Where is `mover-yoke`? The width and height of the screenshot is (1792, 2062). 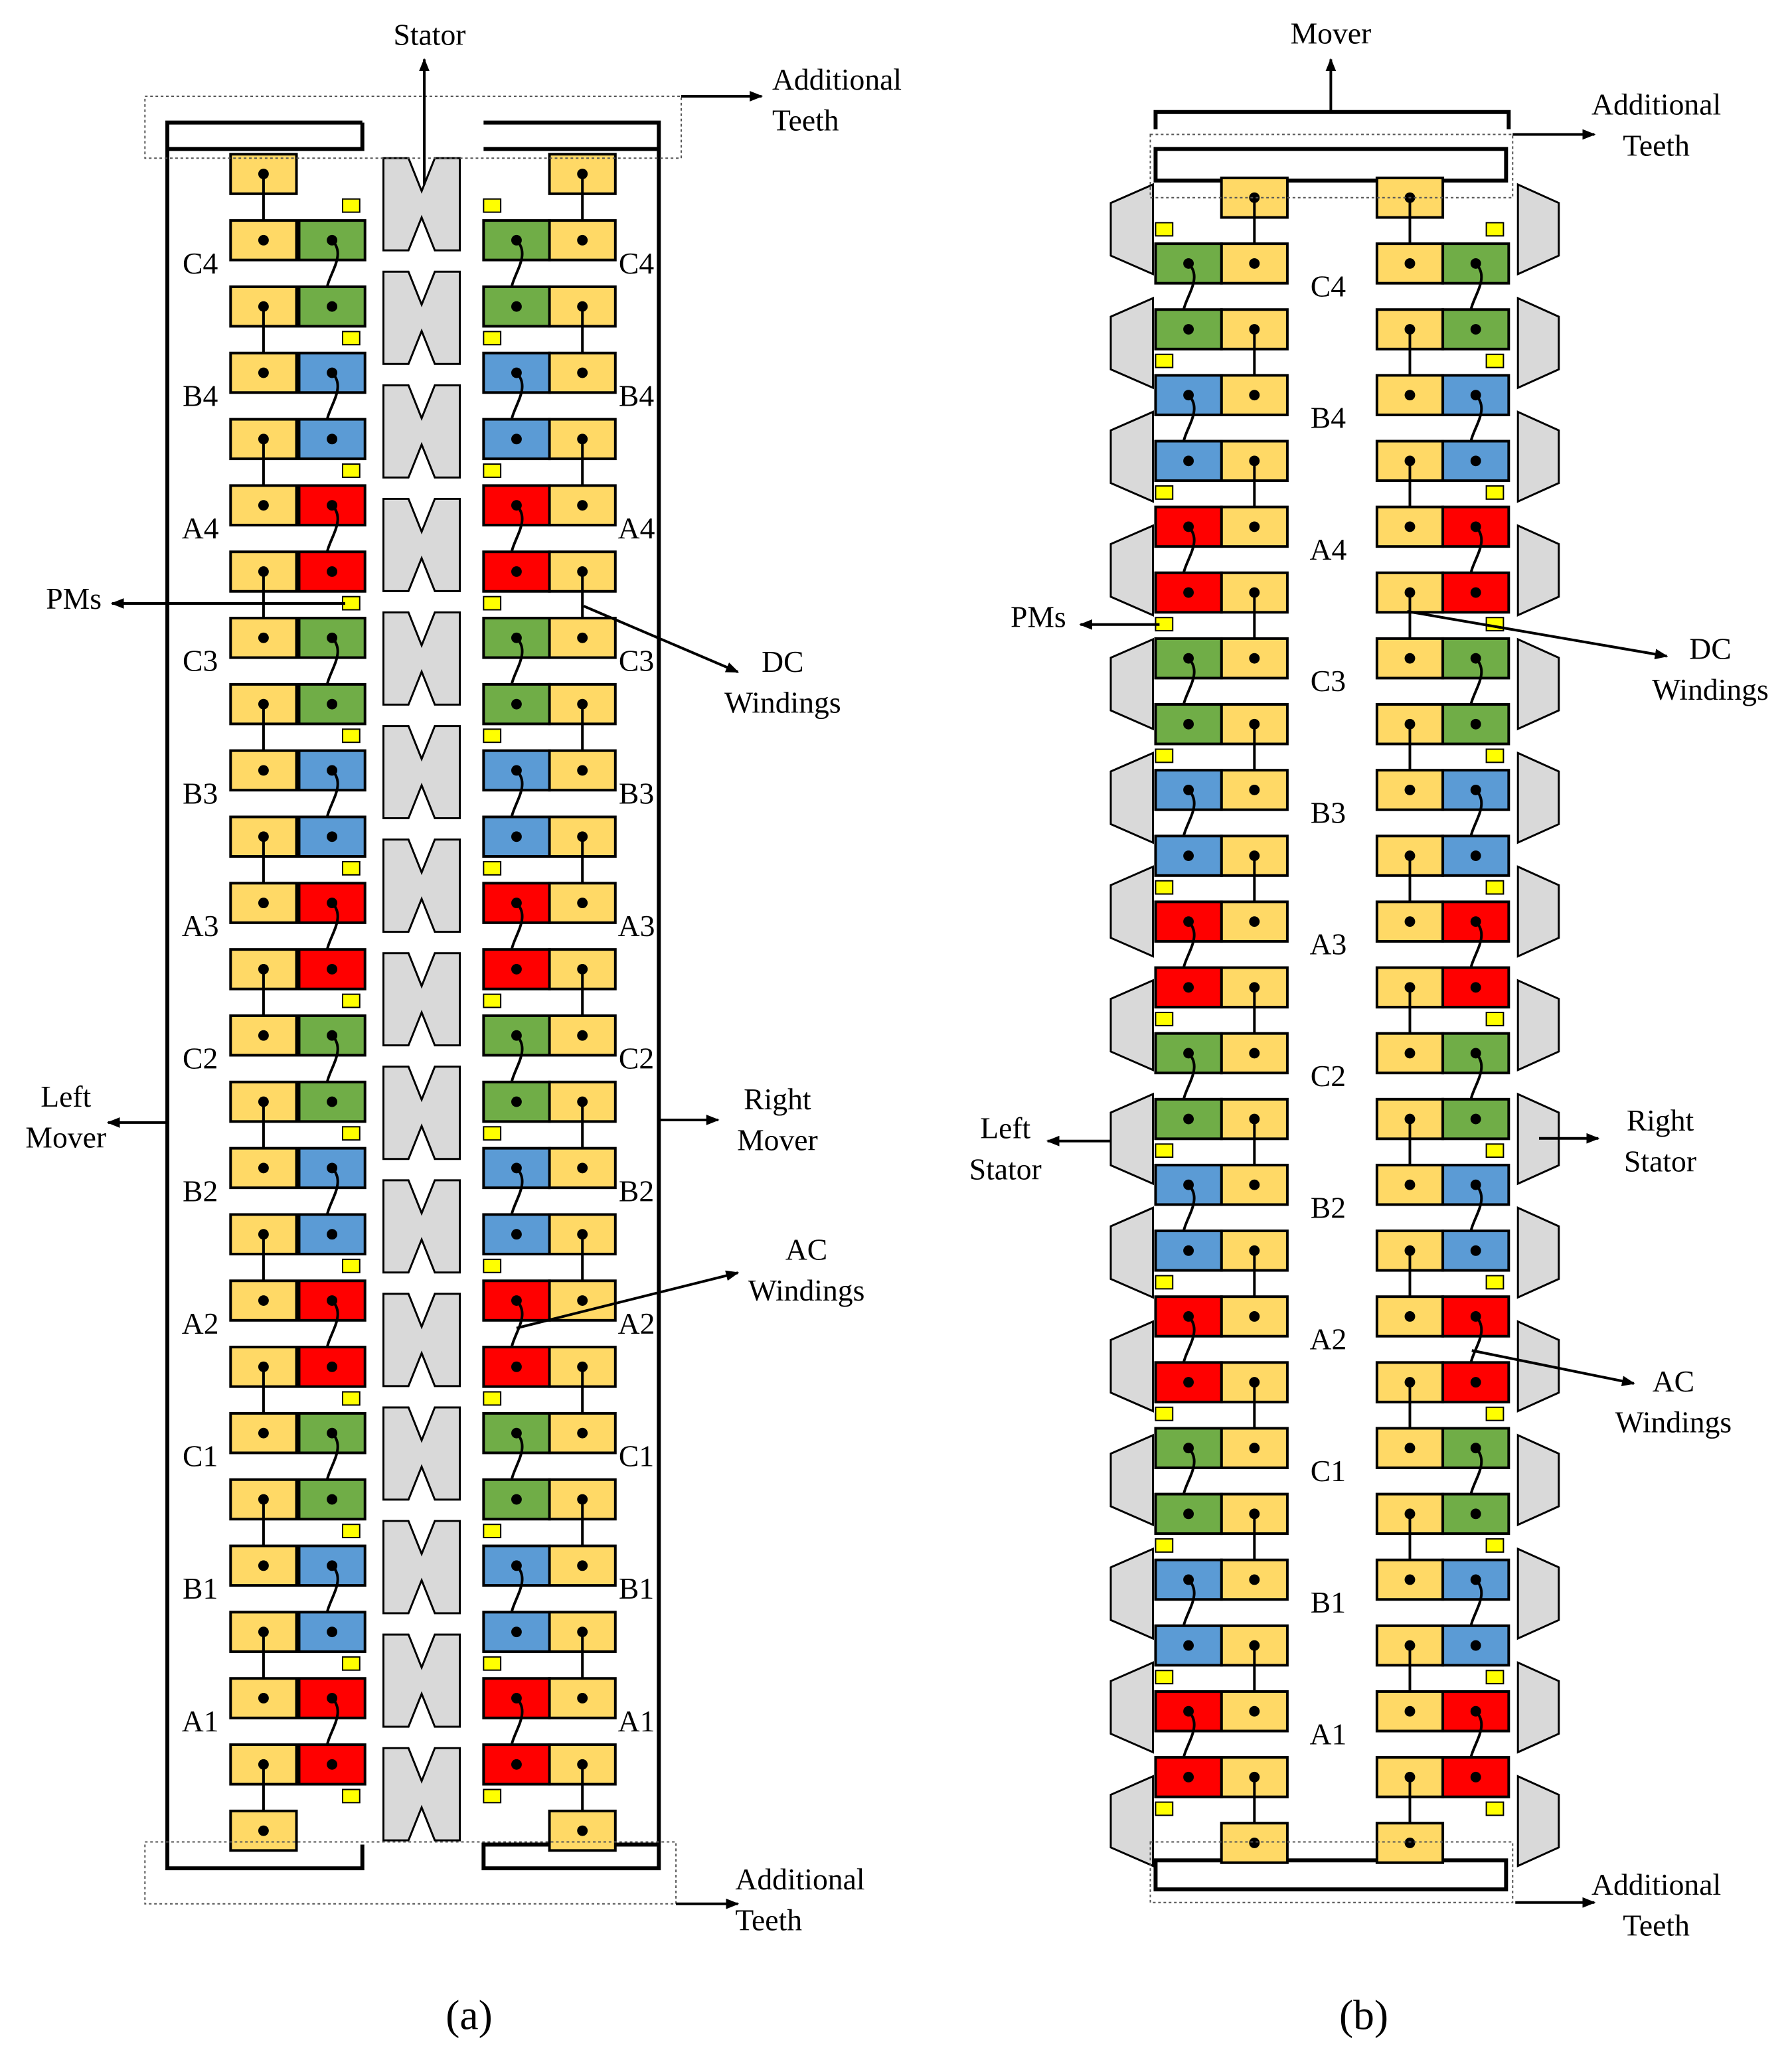 mover-yoke is located at coordinates (1330, 1874).